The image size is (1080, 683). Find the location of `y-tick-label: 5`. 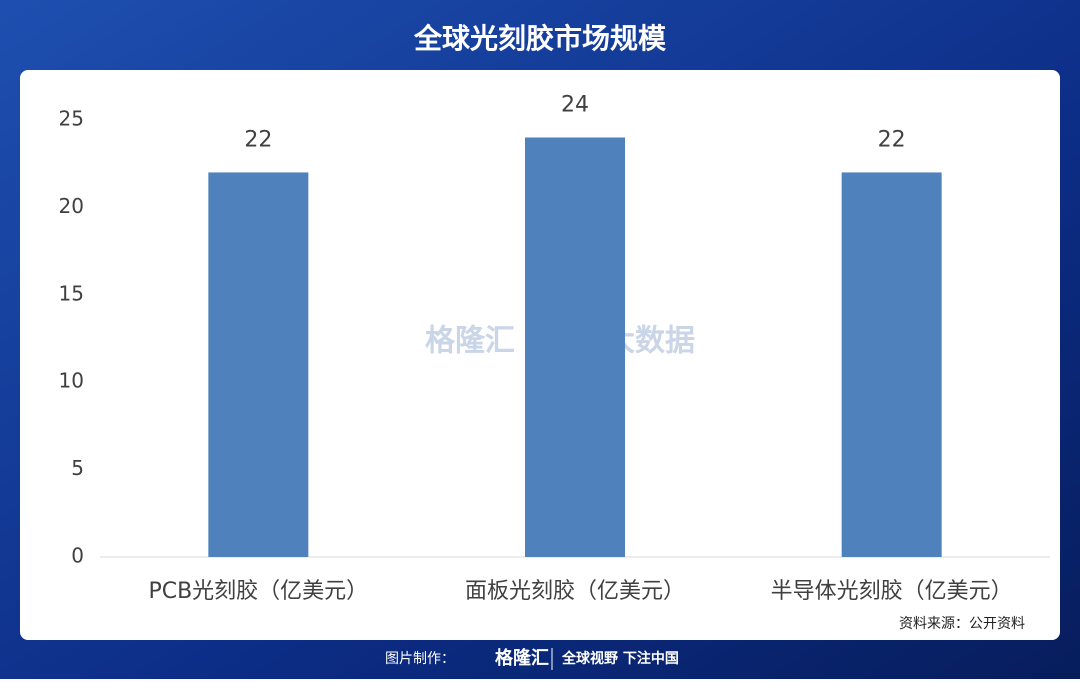

y-tick-label: 5 is located at coordinates (77, 468).